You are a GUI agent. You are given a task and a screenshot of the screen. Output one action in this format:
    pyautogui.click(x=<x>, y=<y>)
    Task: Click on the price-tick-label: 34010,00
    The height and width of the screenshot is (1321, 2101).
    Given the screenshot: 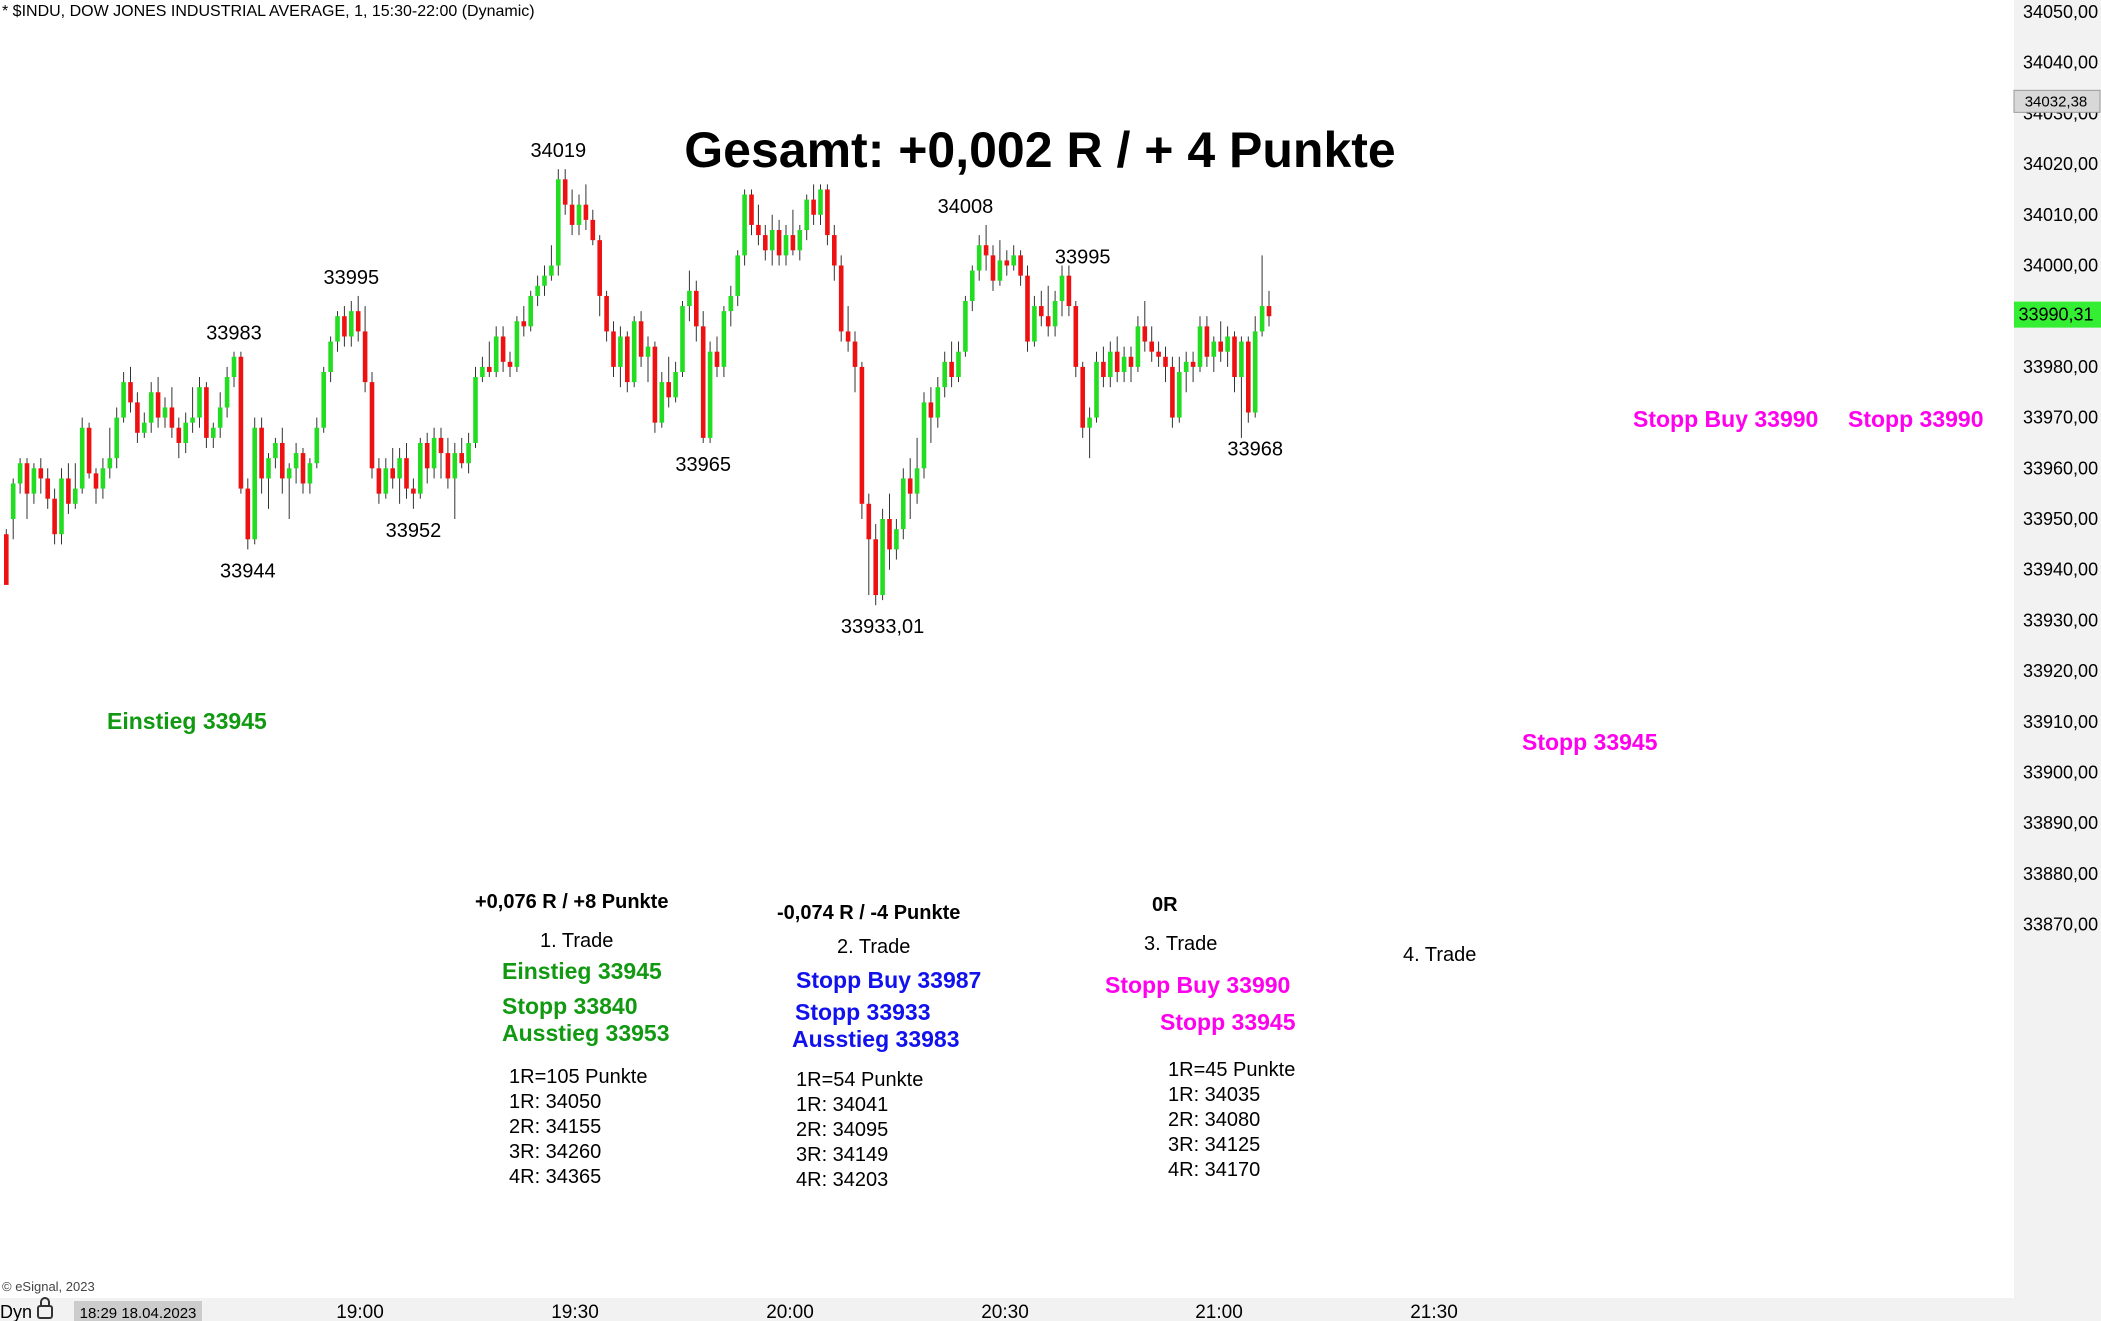 What is the action you would take?
    pyautogui.click(x=2060, y=215)
    